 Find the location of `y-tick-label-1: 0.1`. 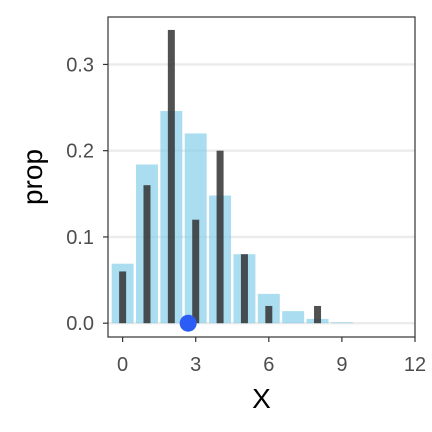

y-tick-label-1: 0.1 is located at coordinates (80, 238).